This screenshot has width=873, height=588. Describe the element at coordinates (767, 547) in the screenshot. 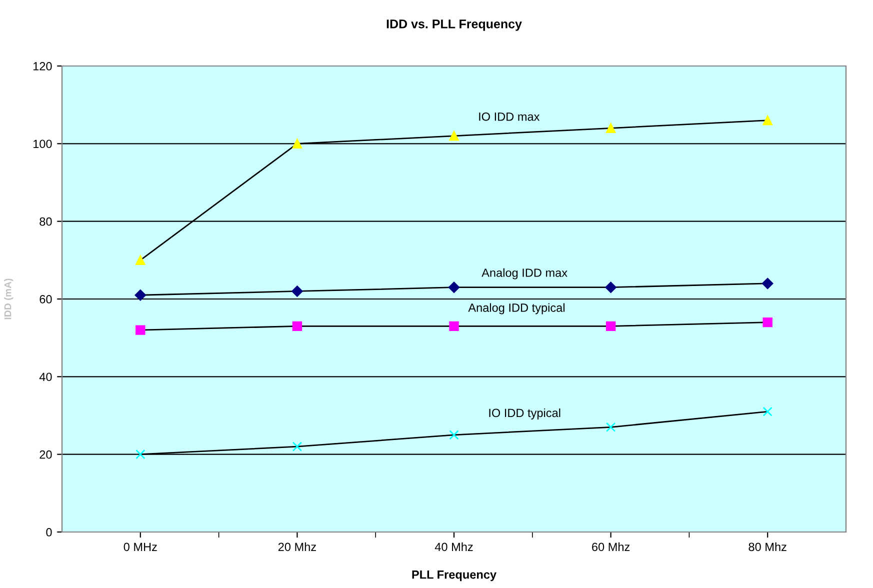

I see `x-tick-label: 80 Mhz` at that location.